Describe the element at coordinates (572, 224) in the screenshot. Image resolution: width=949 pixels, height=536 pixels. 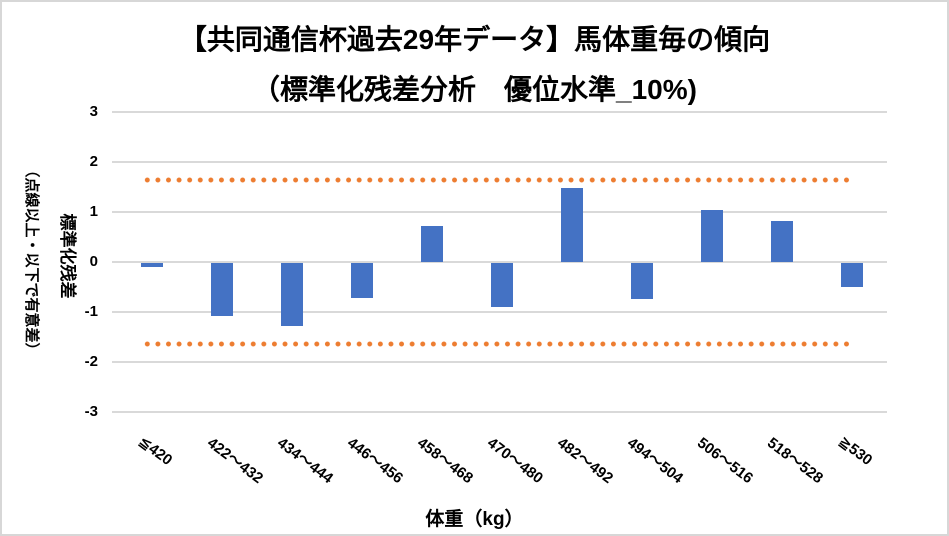
I see `bar-482～492` at that location.